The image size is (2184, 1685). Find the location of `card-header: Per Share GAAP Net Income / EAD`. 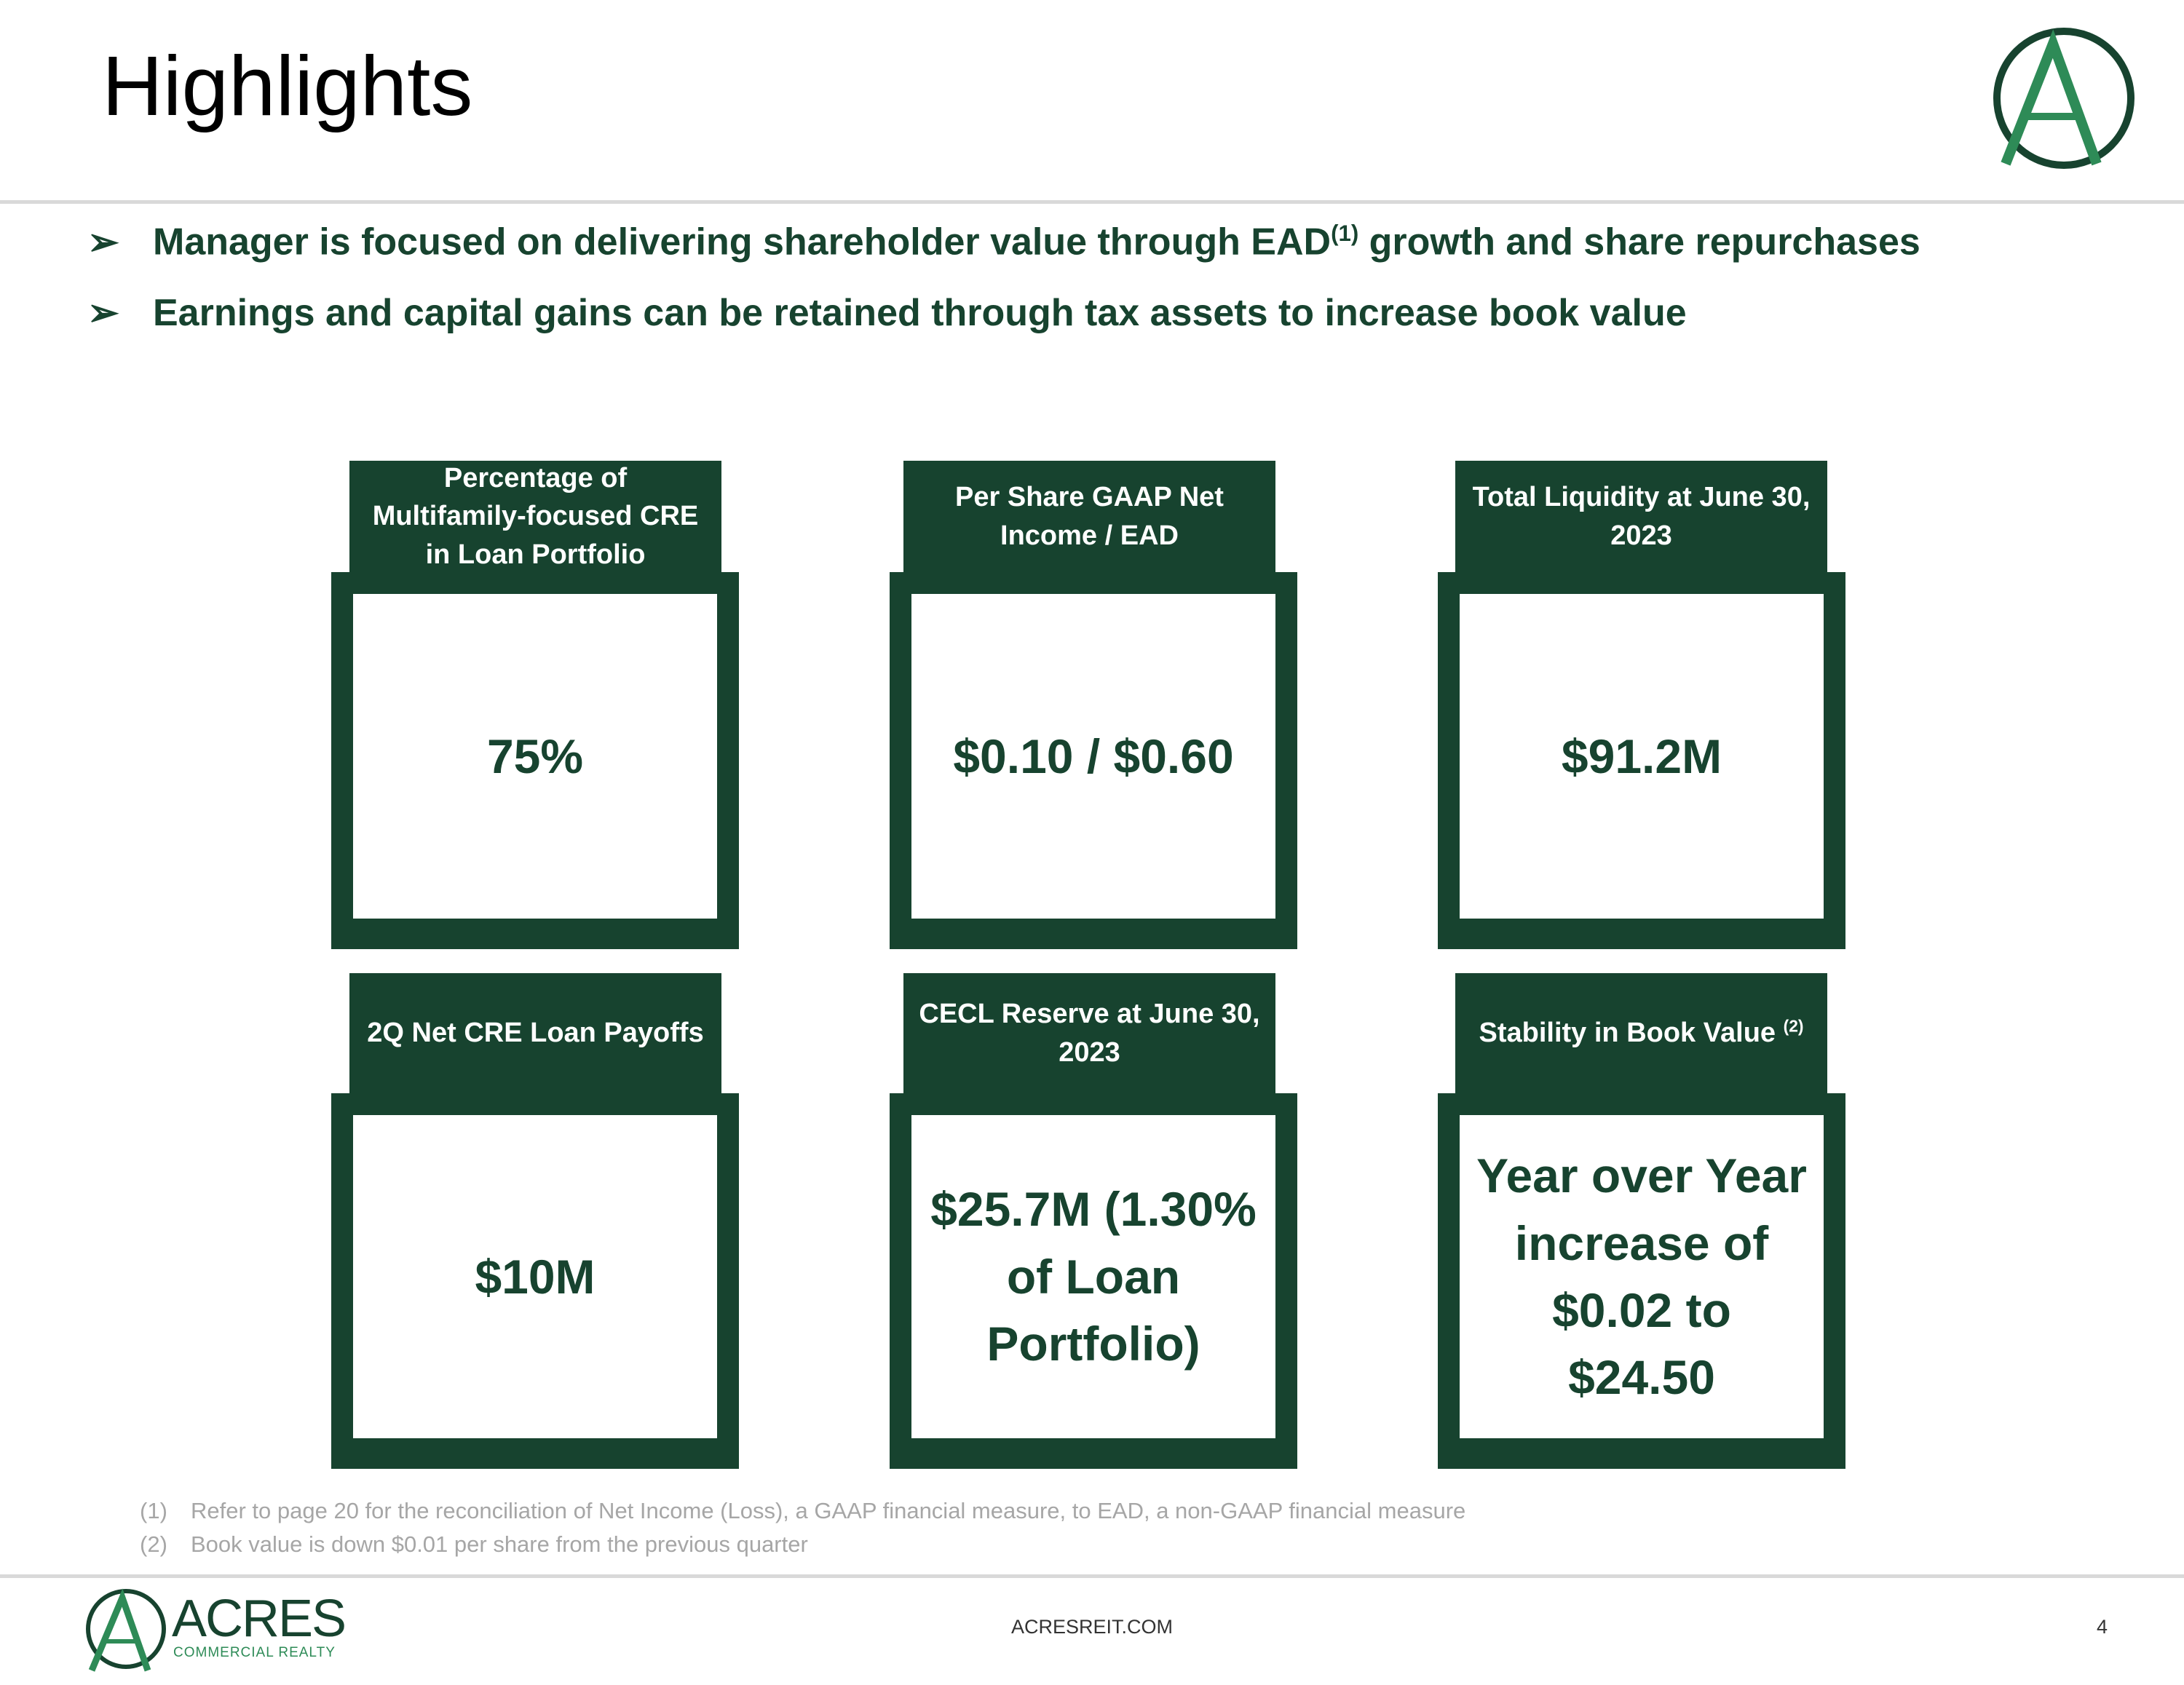

card-header: Per Share GAAP Net Income / EAD is located at coordinates (1089, 516).